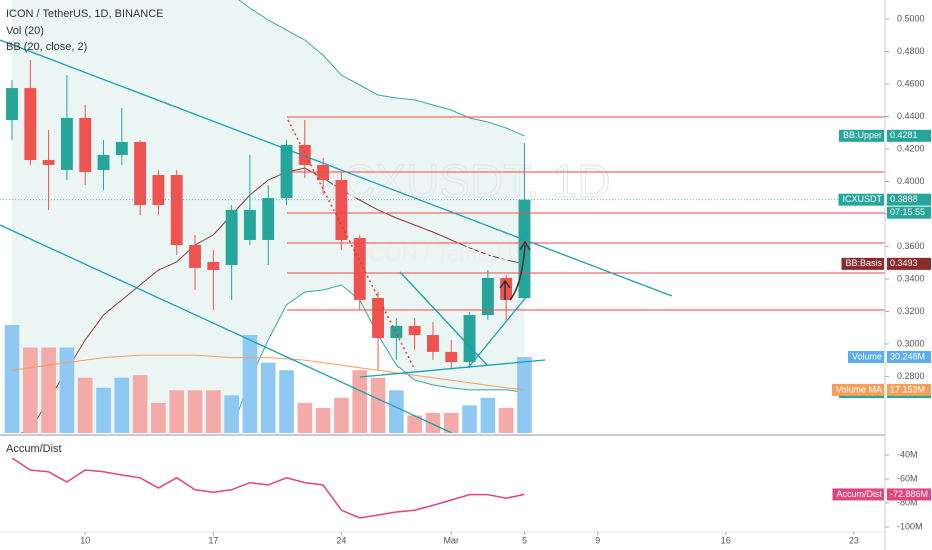 The image size is (932, 550). What do you see at coordinates (907, 478) in the screenshot?
I see `ad-tick-label: -60M` at bounding box center [907, 478].